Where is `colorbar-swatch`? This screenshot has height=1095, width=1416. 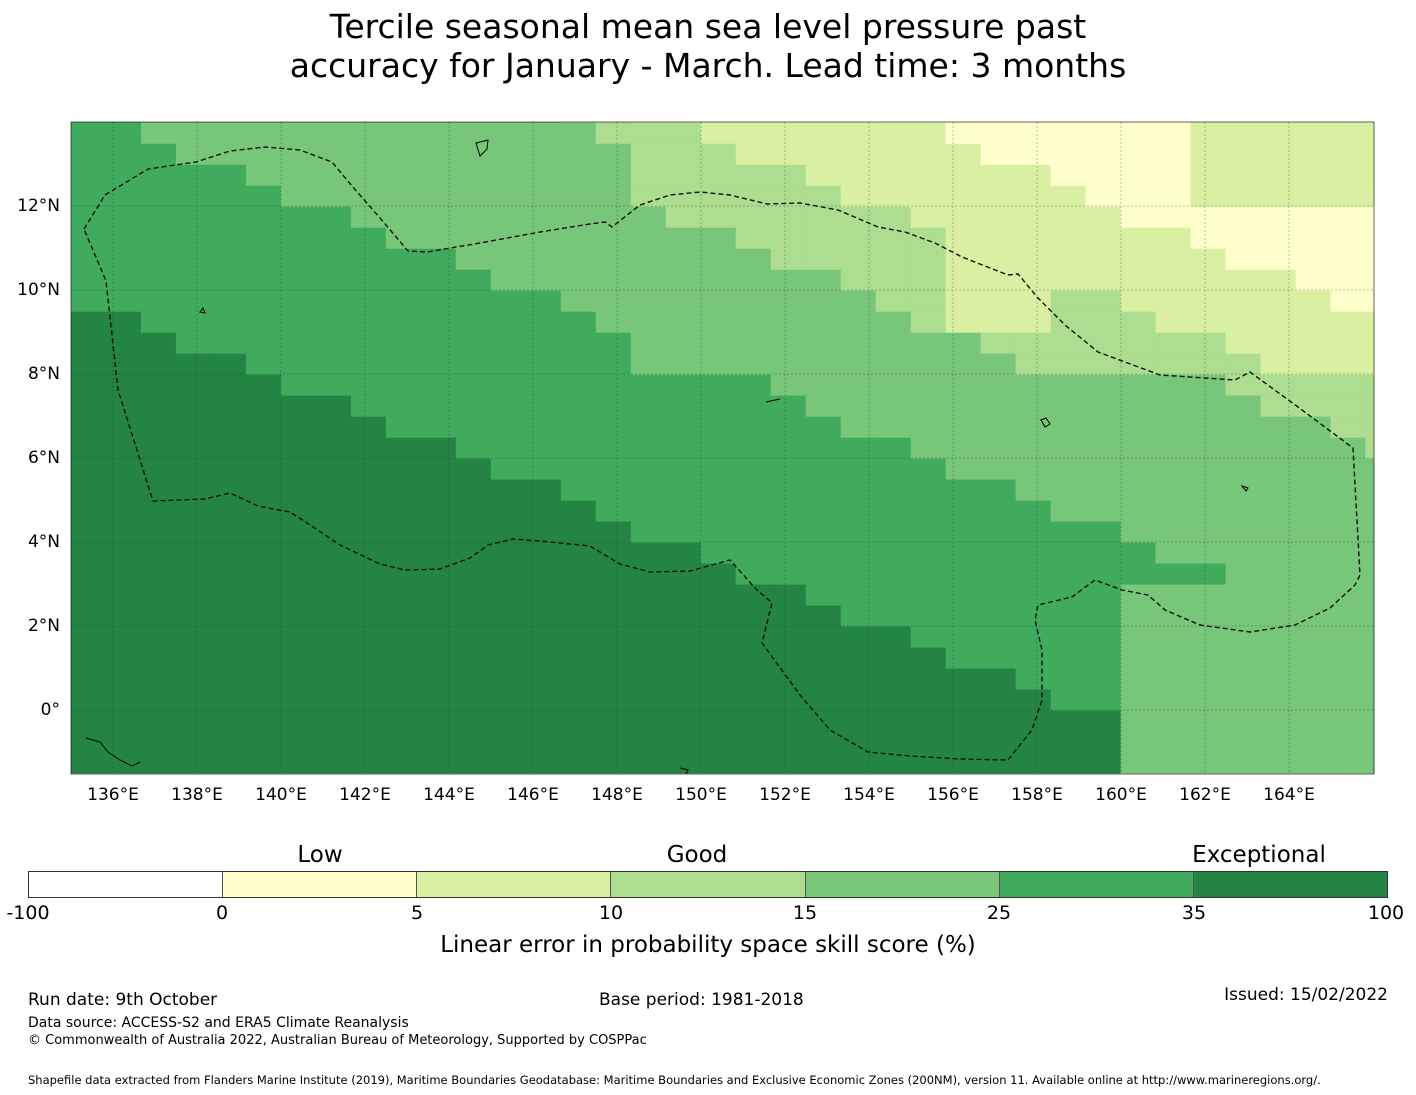
colorbar-swatch is located at coordinates (708, 884).